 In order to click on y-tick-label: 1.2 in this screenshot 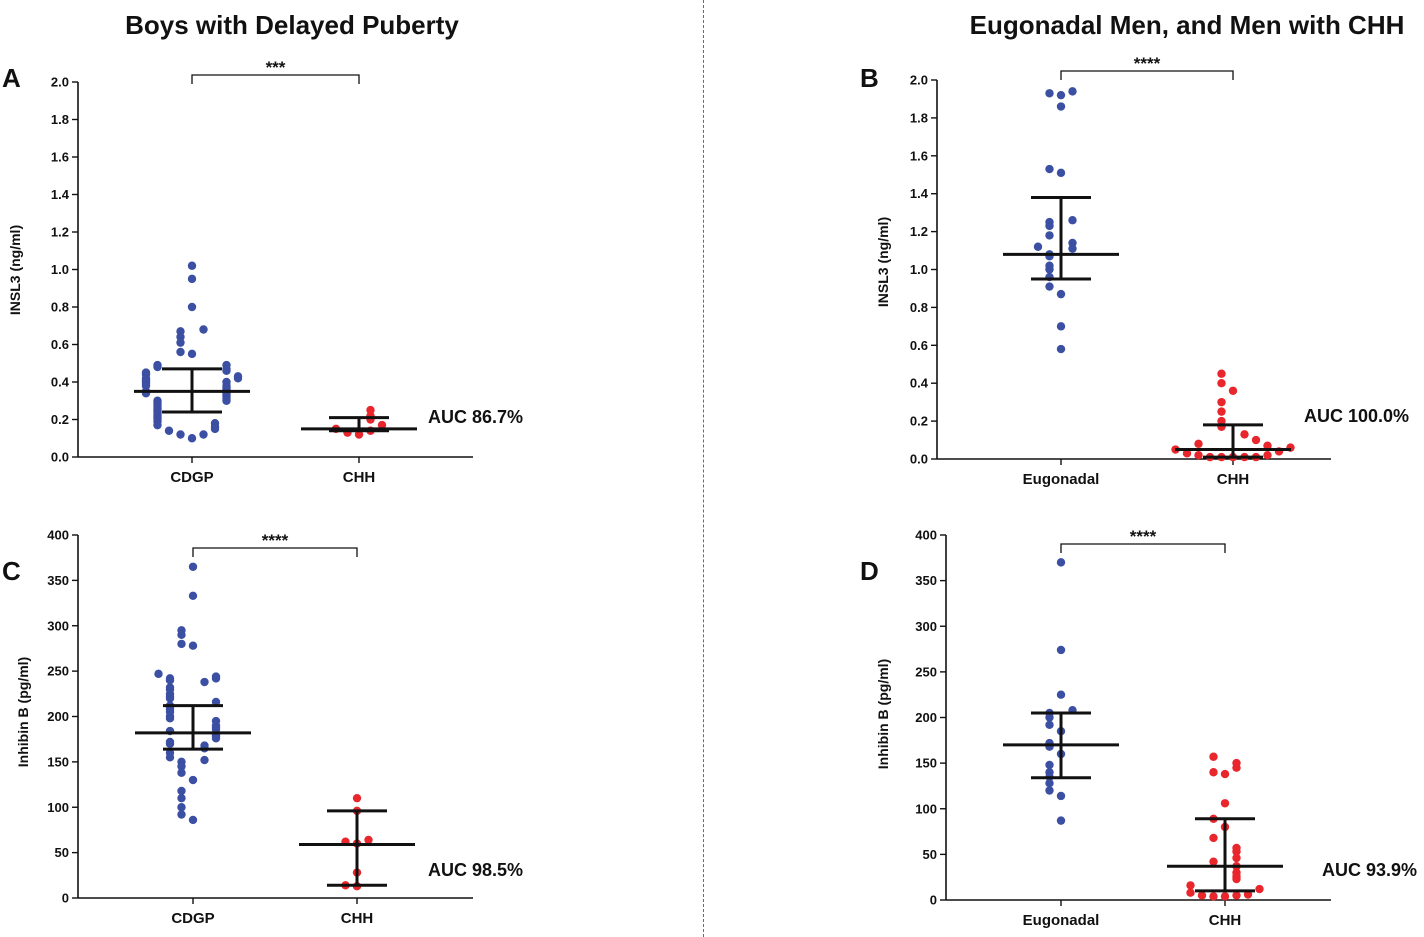, I will do `click(60, 232)`.